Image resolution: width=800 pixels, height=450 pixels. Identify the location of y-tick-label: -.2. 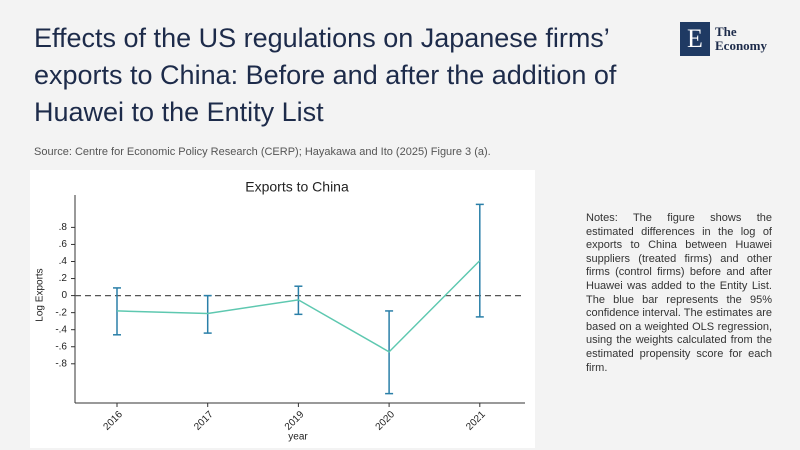
(61, 312).